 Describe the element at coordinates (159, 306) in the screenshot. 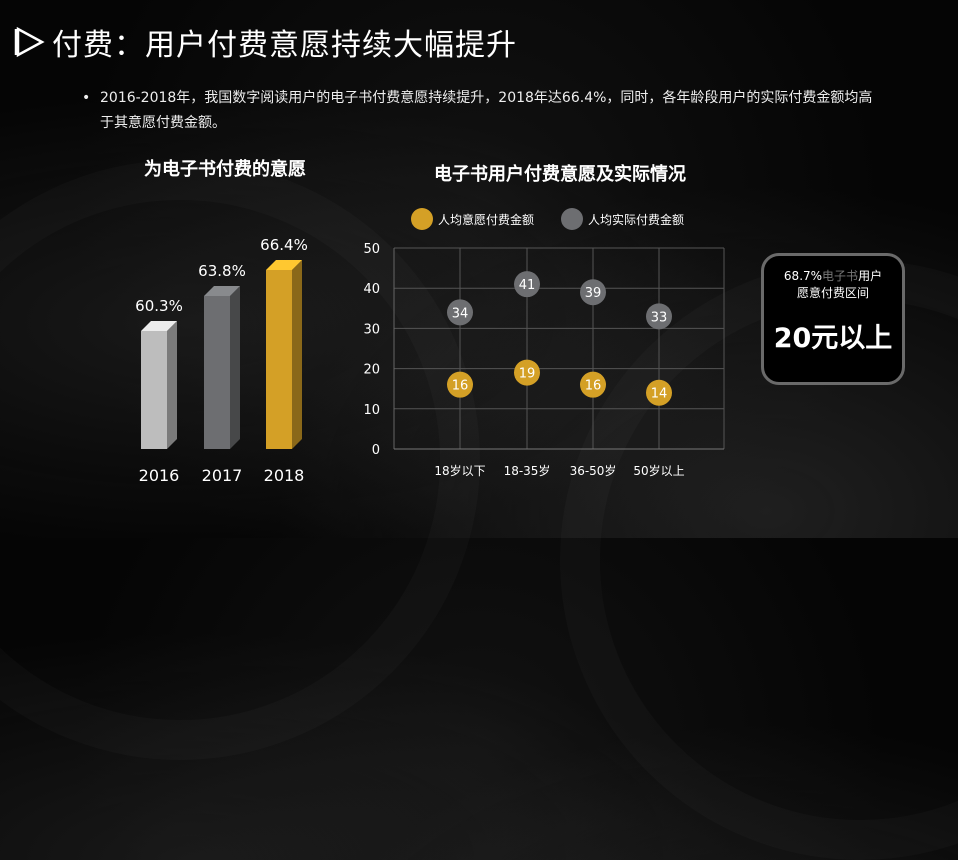

I see `bar-value-label: 60.3%` at that location.